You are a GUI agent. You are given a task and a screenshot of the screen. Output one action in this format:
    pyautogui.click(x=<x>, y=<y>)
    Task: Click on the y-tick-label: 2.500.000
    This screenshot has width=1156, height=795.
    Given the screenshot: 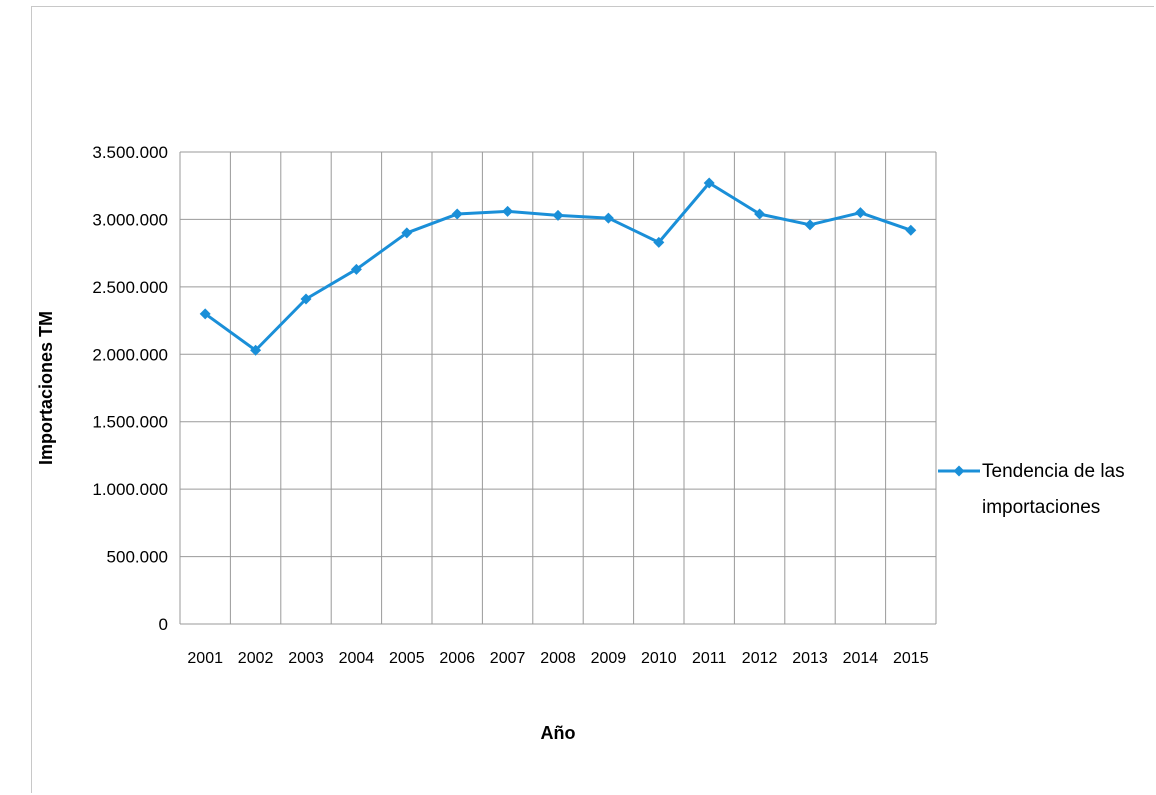 What is the action you would take?
    pyautogui.click(x=130, y=287)
    